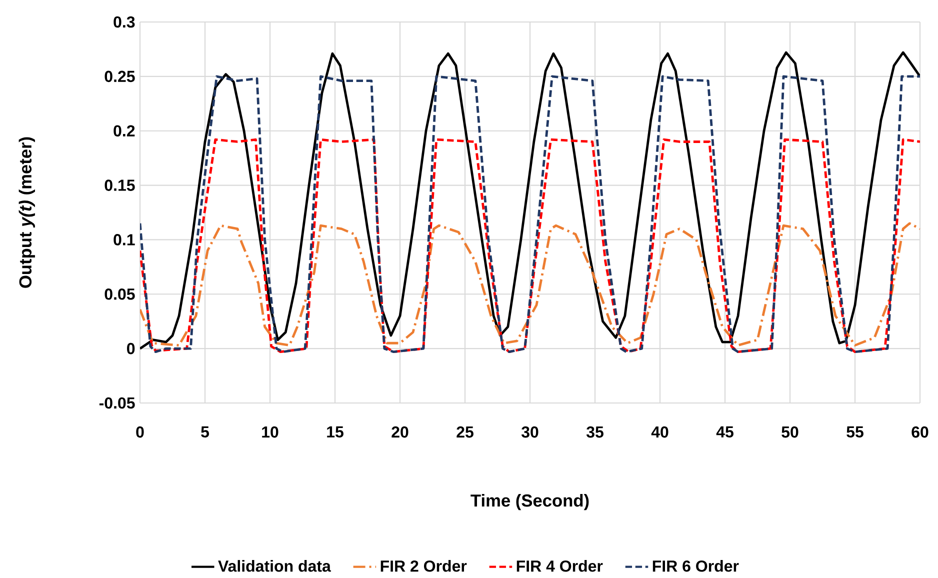 The width and height of the screenshot is (938, 578). I want to click on y-tick-label: -0.05, so click(117, 403).